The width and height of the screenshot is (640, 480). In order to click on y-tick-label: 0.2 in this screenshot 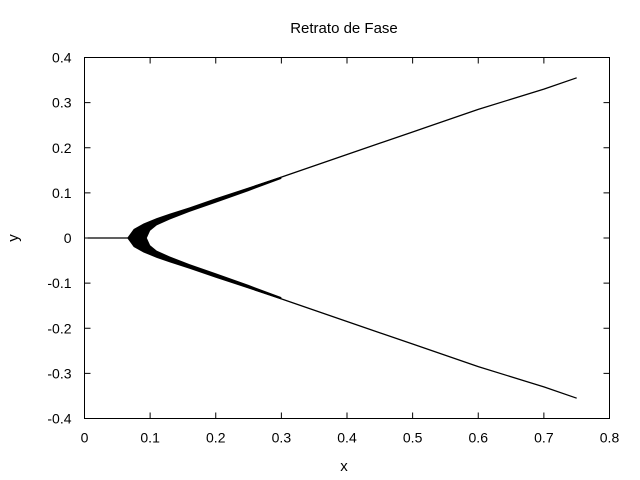, I will do `click(62, 148)`.